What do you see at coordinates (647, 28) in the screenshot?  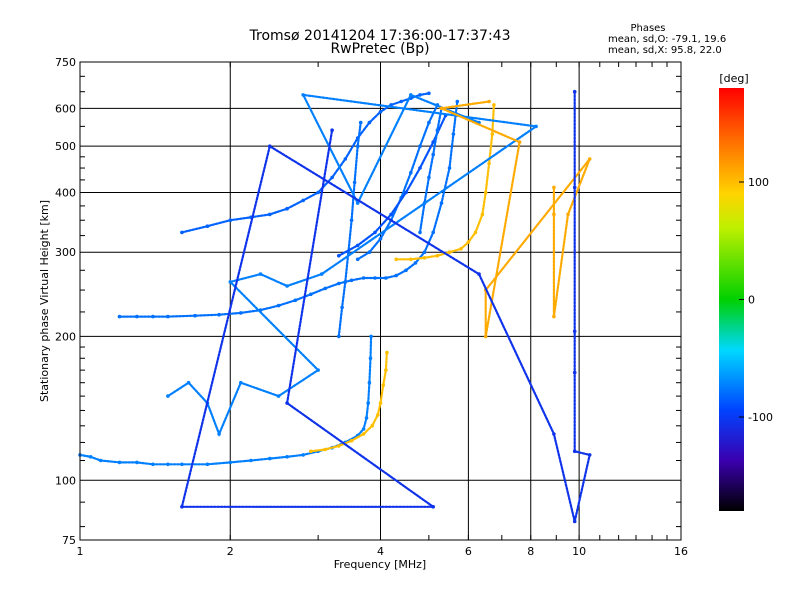 I see `stats-heading: Phases` at bounding box center [647, 28].